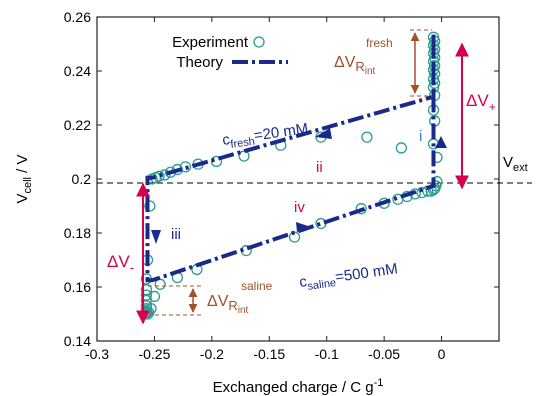  What do you see at coordinates (299, 207) in the screenshot?
I see `segment-iv-label: iv` at bounding box center [299, 207].